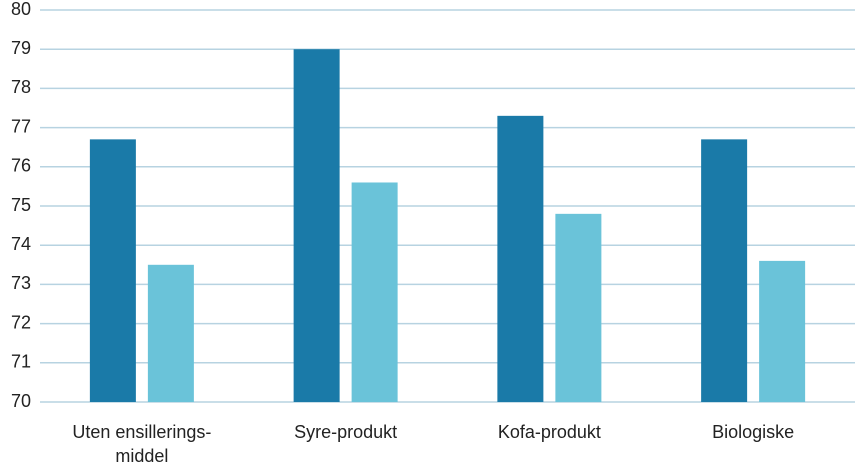  Describe the element at coordinates (21, 48) in the screenshot. I see `y-tick-label: 79` at that location.